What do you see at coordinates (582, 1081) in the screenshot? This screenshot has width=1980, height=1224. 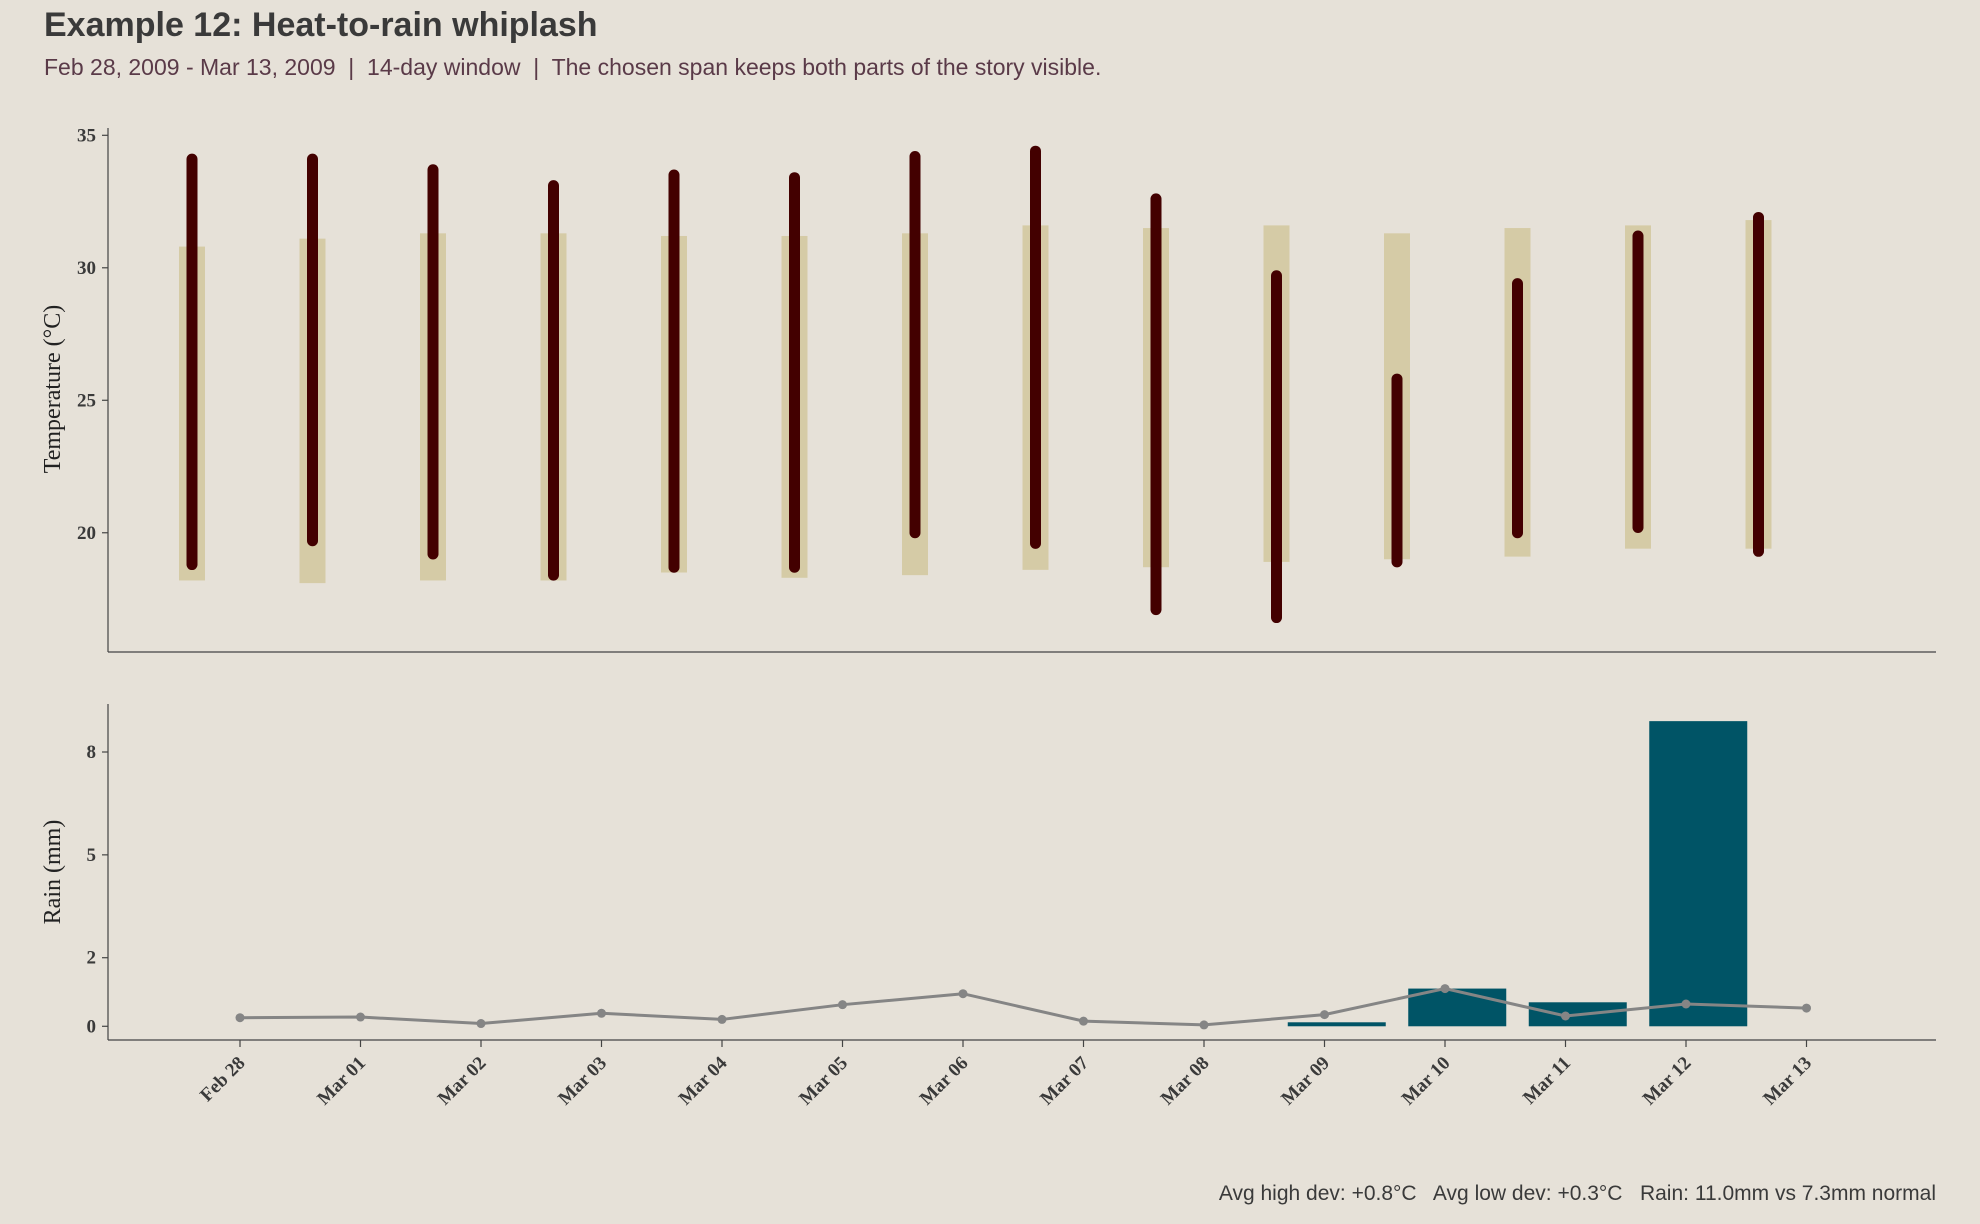 I see `x-tick-label: Mar 03` at bounding box center [582, 1081].